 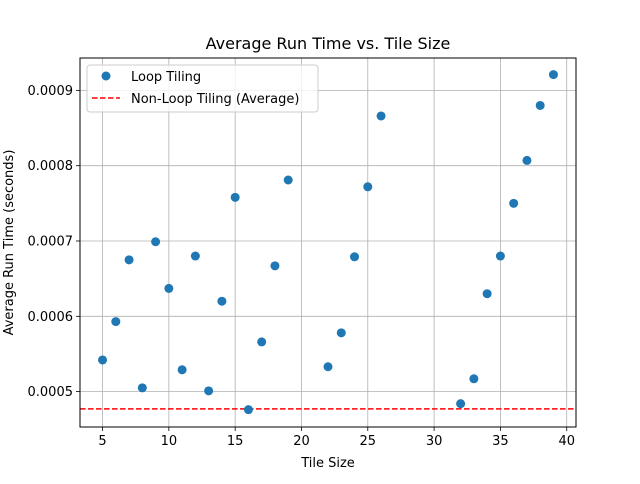 What do you see at coordinates (328, 43) in the screenshot?
I see `chart-title: Average Run Time vs. Tile Size` at bounding box center [328, 43].